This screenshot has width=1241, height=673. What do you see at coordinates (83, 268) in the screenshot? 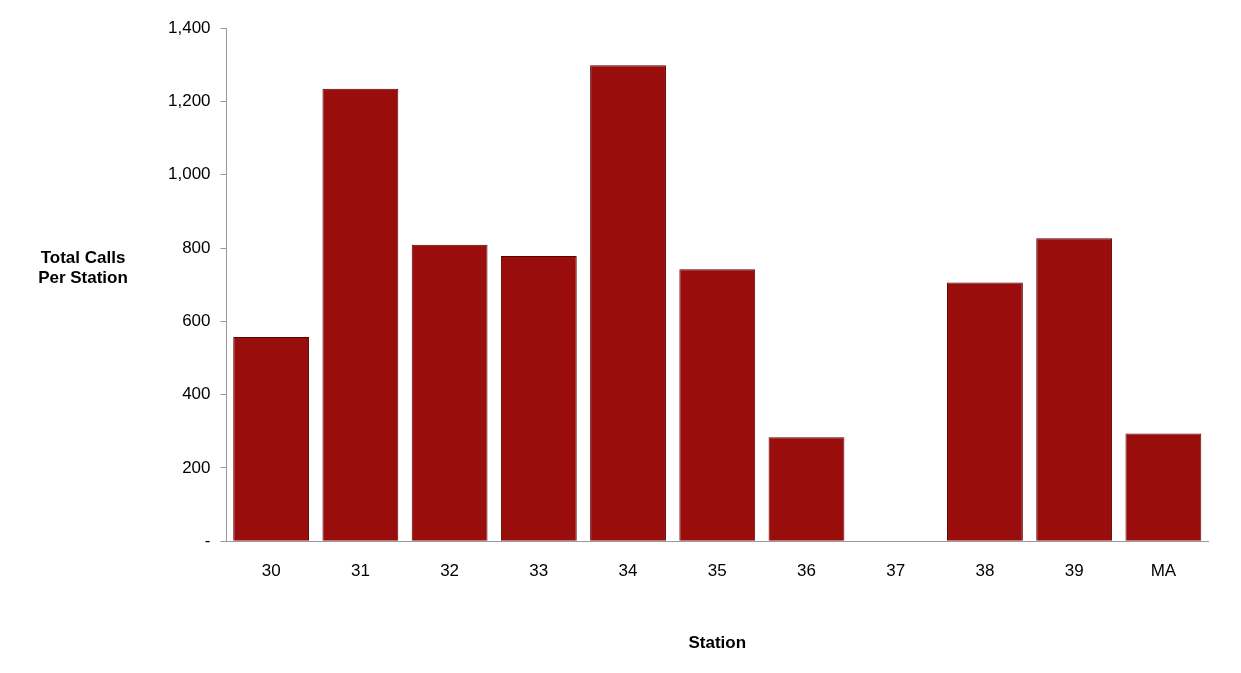
I see `y-axis-title: Total Calls Per Station` at bounding box center [83, 268].